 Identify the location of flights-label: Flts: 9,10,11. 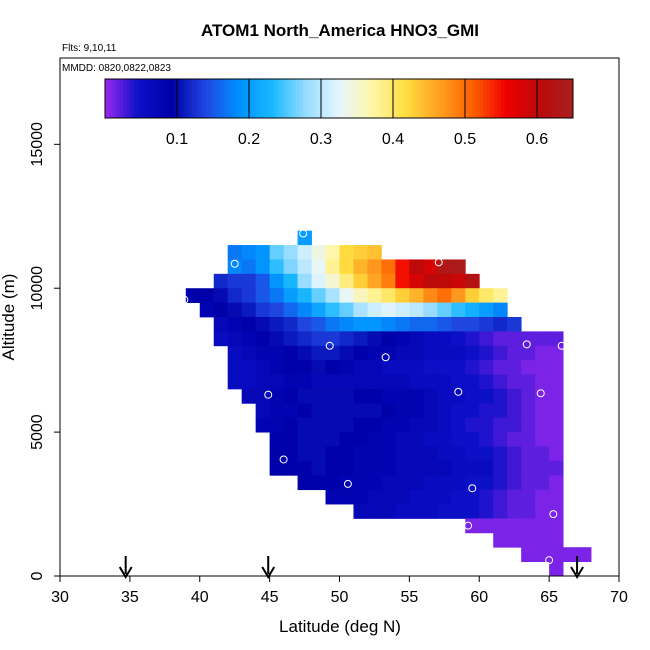
(89, 48).